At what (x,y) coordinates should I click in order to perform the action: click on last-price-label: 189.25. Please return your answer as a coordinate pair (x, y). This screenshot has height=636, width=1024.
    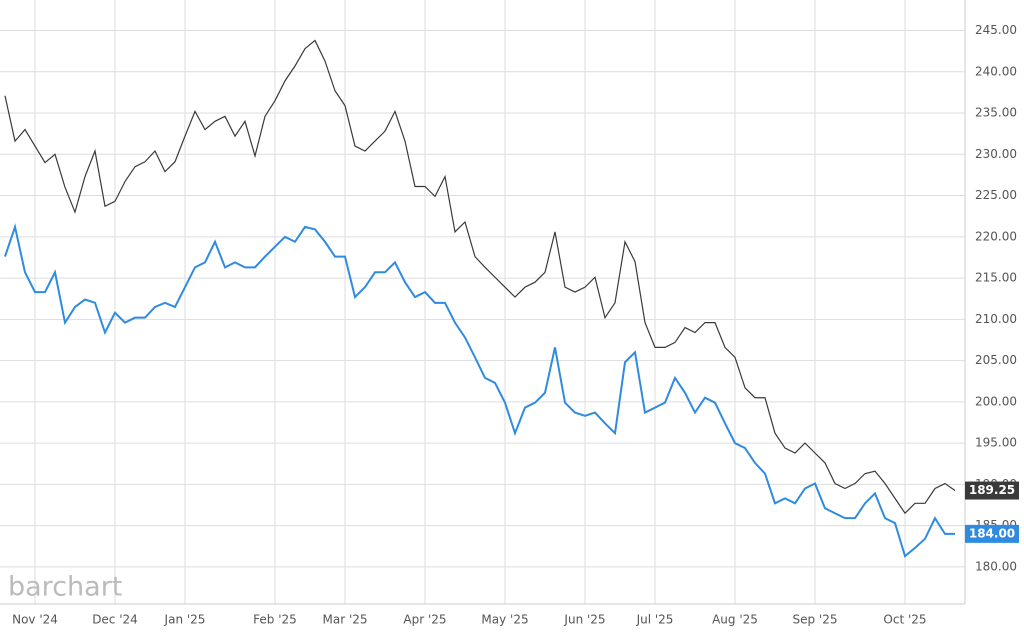
    Looking at the image, I should click on (992, 490).